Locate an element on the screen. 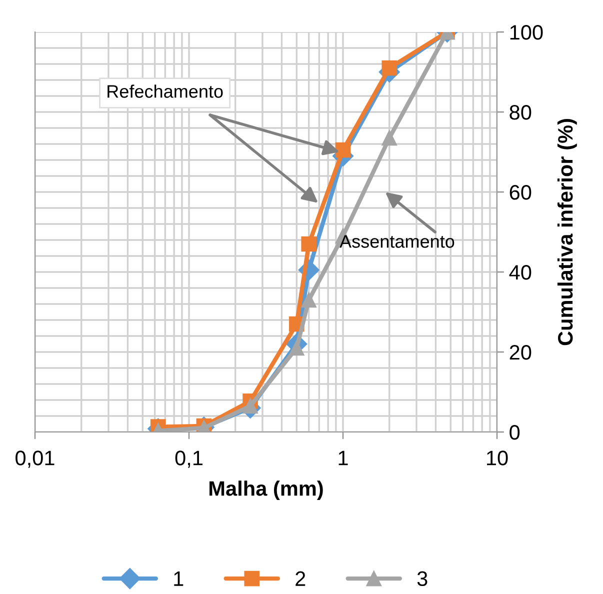 The image size is (603, 594). y-tick-label: 20 is located at coordinates (521, 352).